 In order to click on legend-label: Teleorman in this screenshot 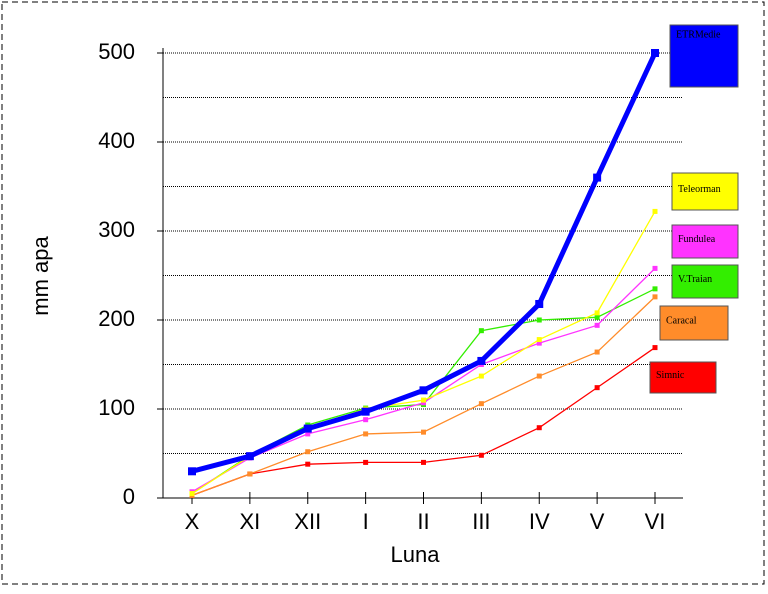, I will do `click(699, 189)`.